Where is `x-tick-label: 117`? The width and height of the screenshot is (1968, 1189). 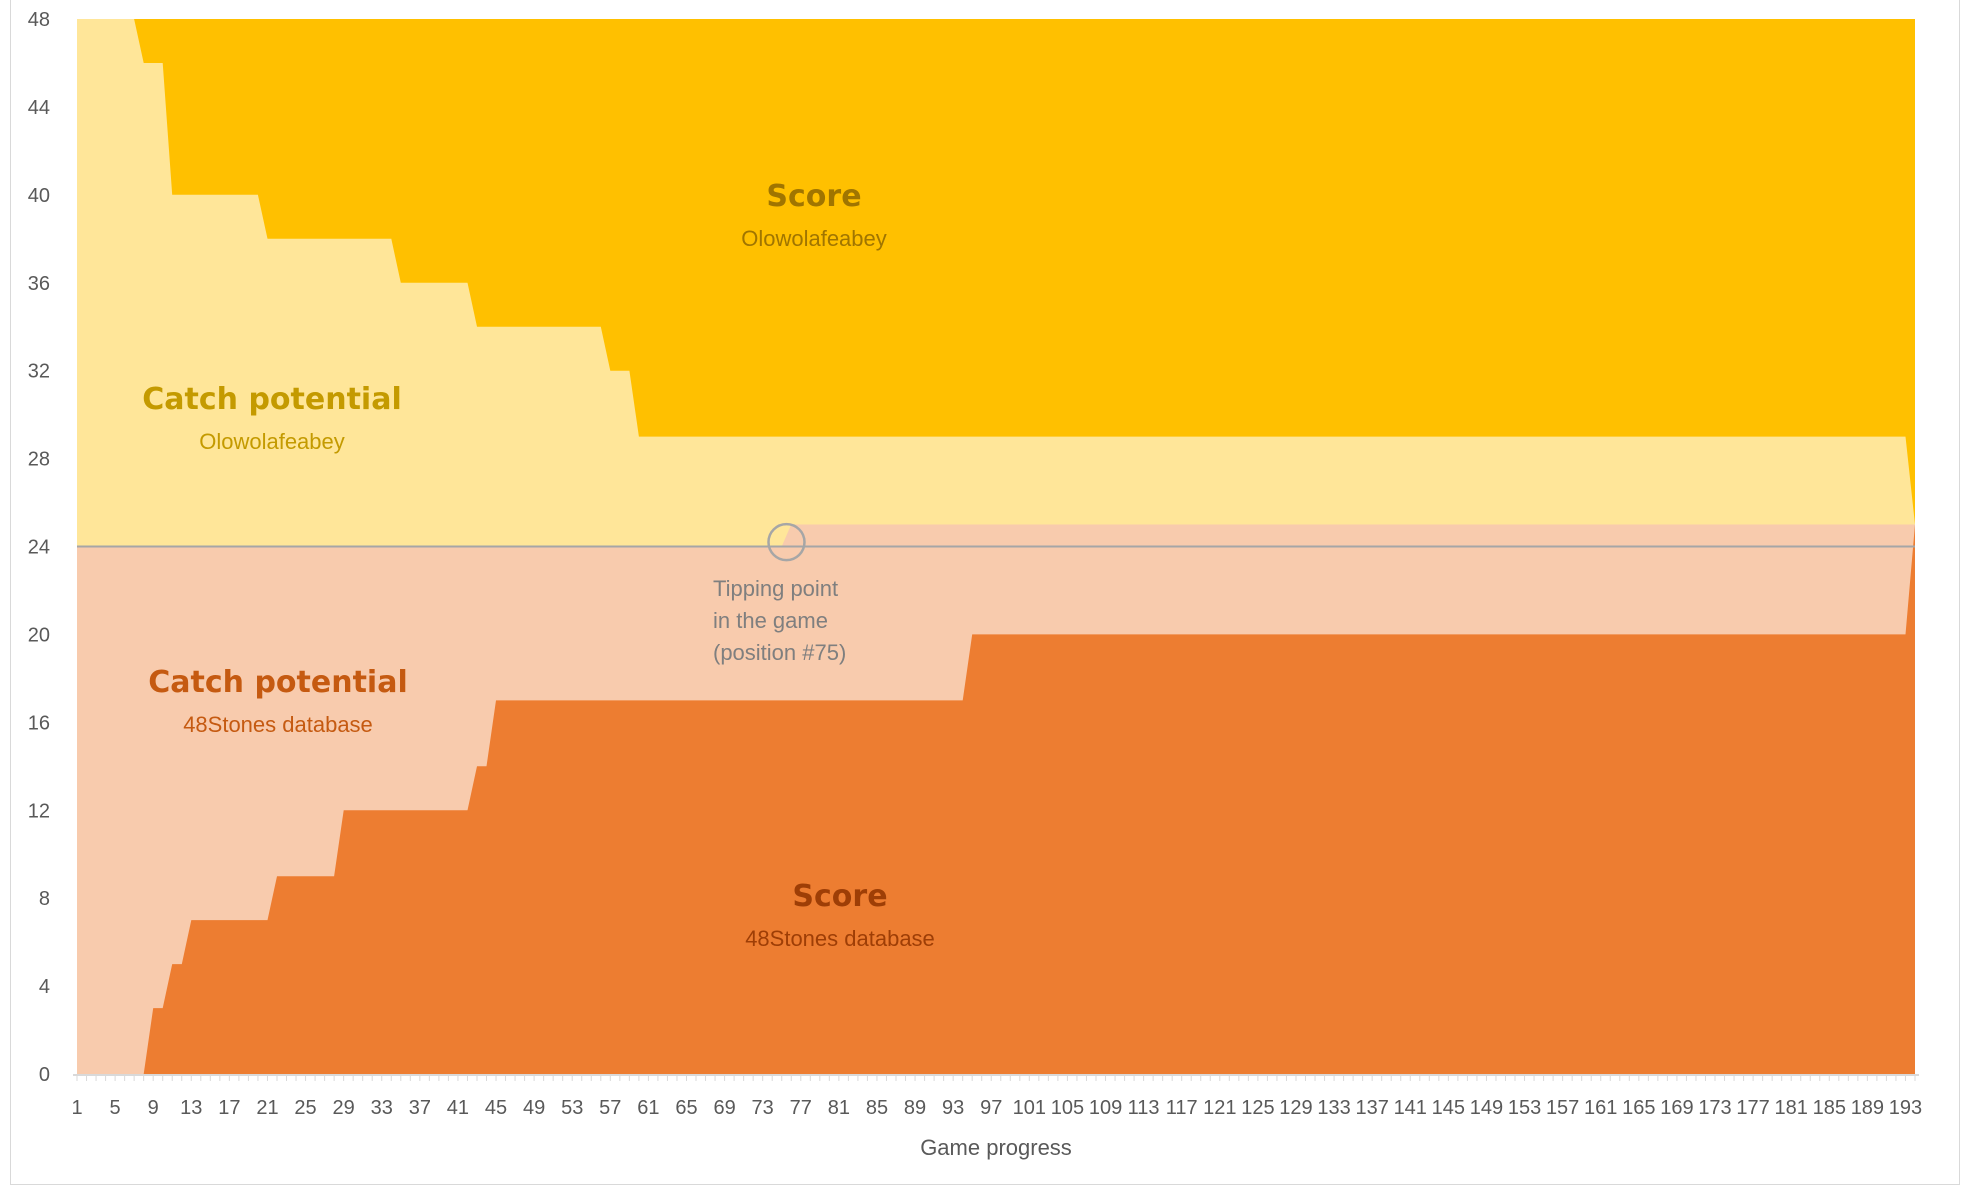
x-tick-label: 117 is located at coordinates (1182, 1108).